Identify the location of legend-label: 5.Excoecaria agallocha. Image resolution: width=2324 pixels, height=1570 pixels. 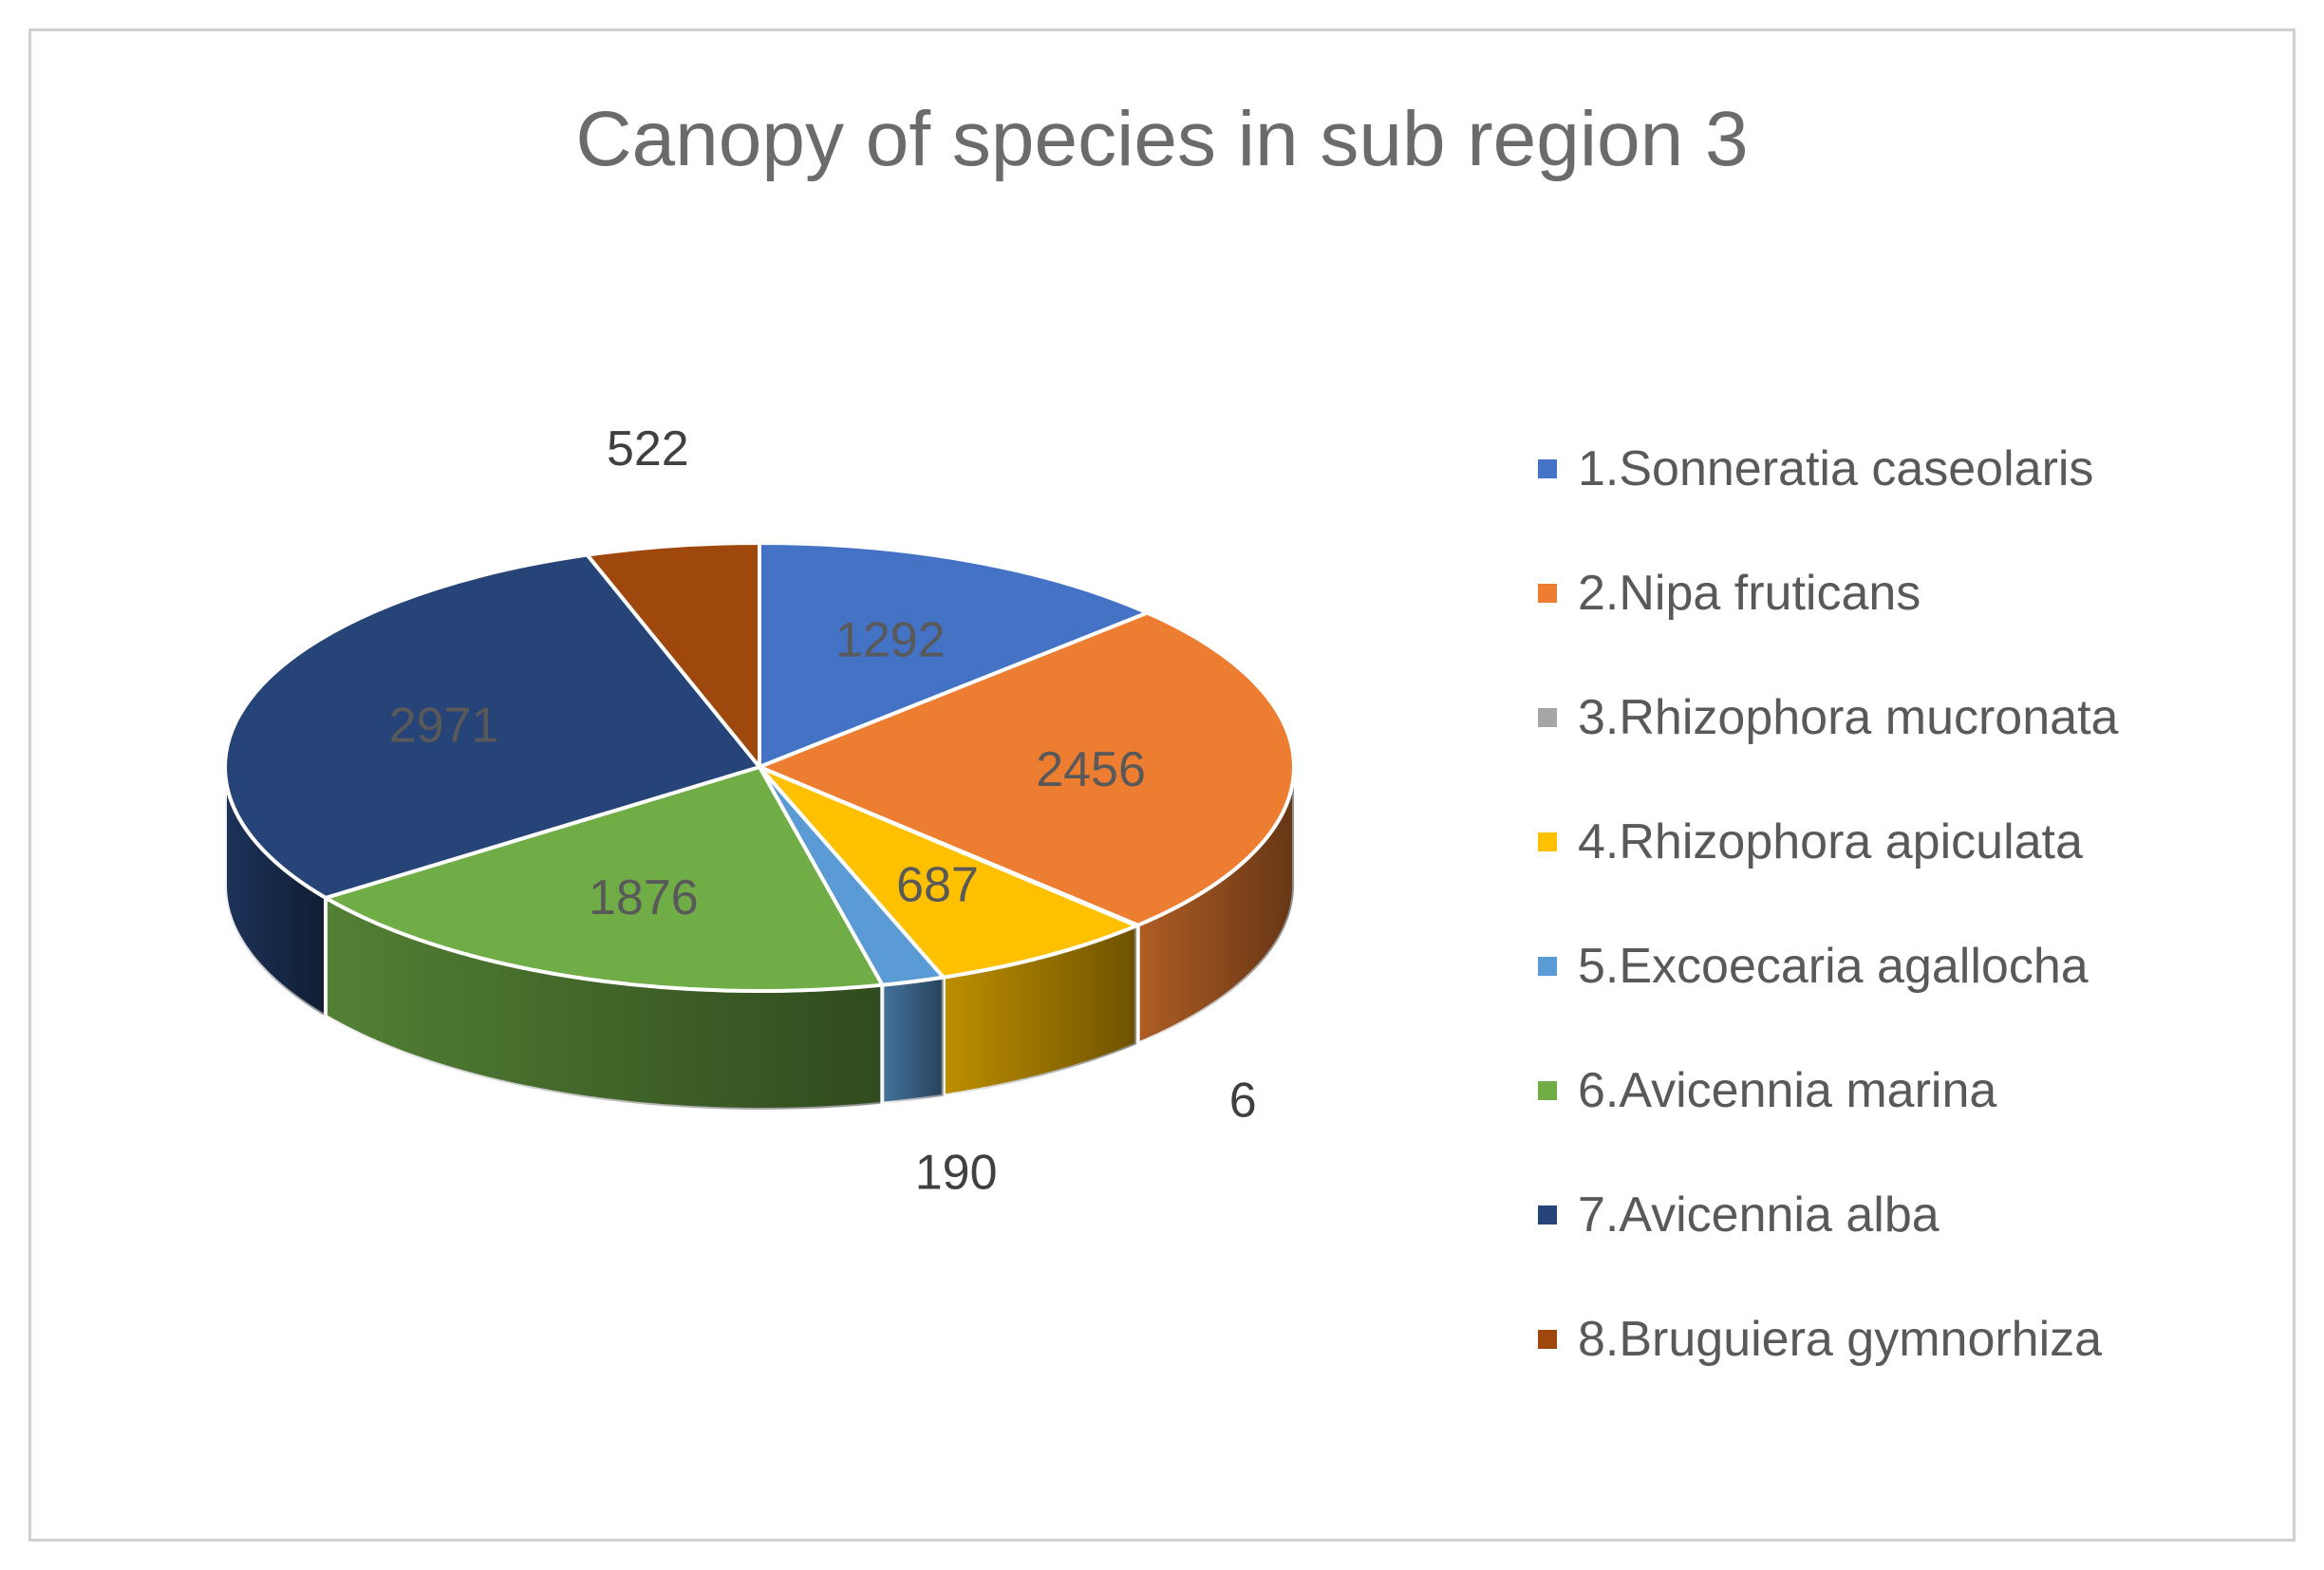
(1833, 966).